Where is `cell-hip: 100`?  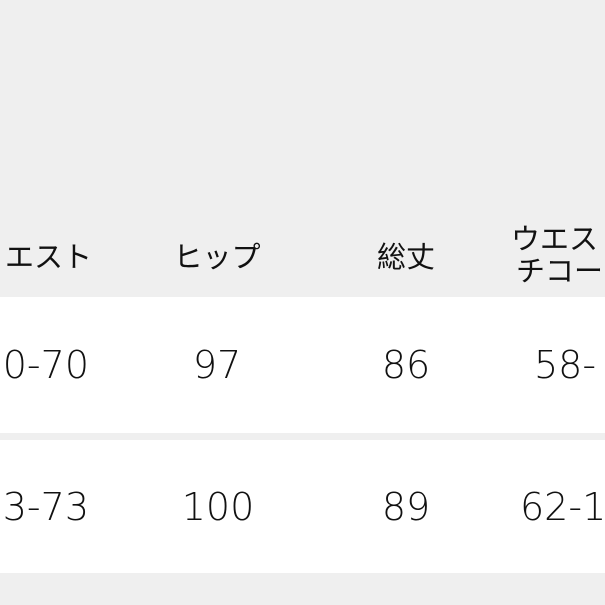 cell-hip: 100 is located at coordinates (218, 507).